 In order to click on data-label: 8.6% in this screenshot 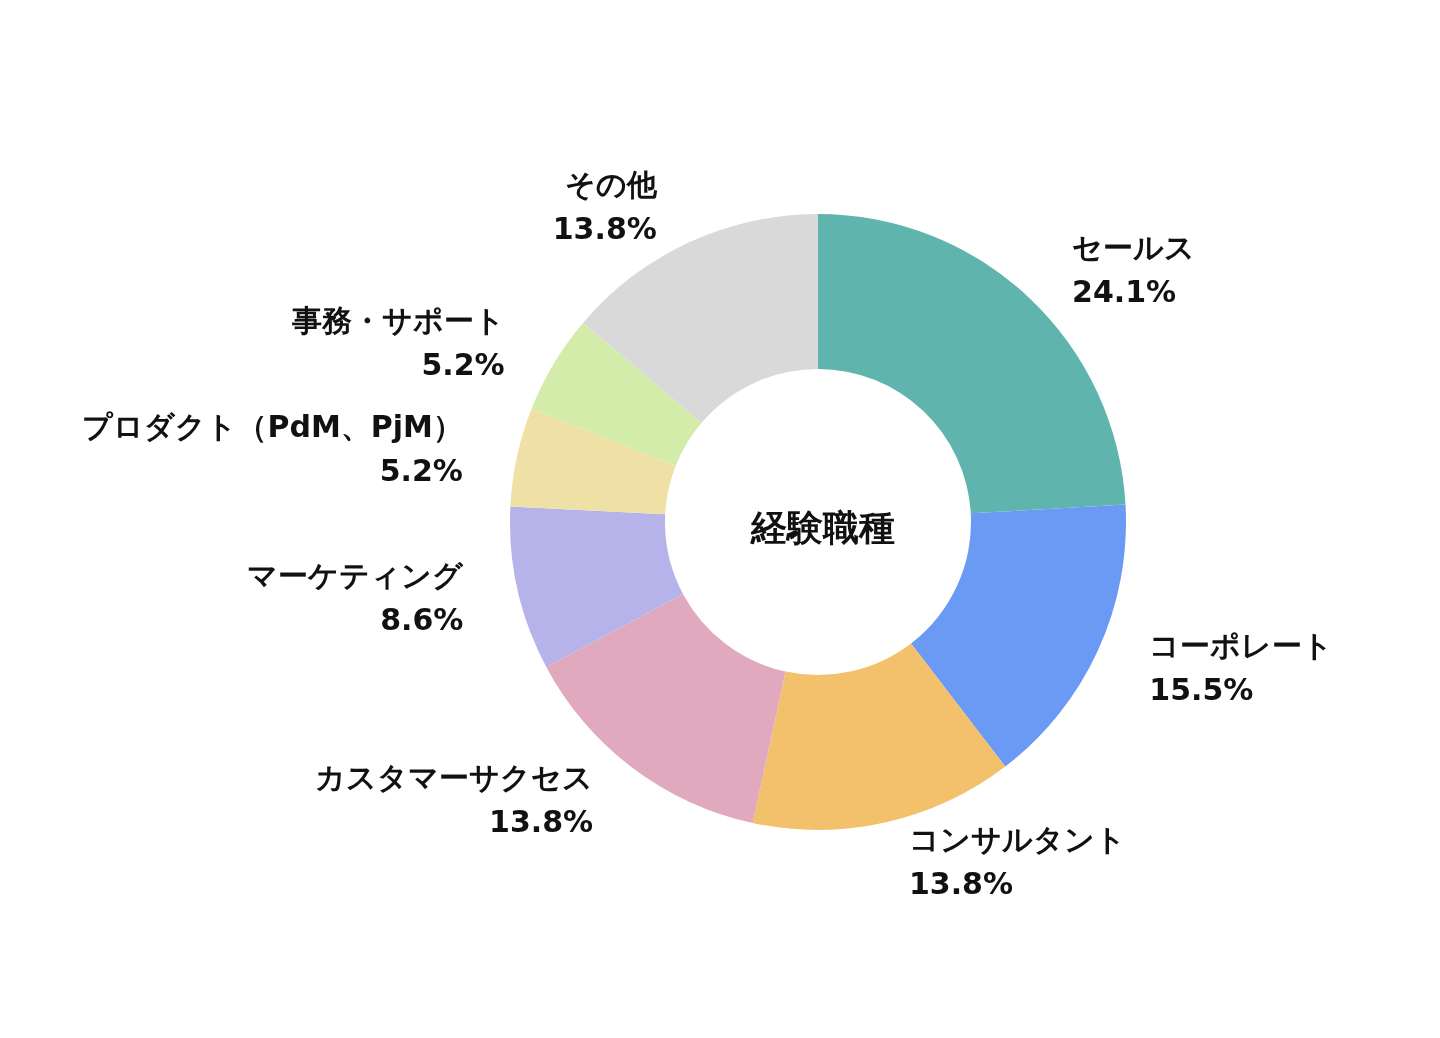, I will do `click(422, 620)`.